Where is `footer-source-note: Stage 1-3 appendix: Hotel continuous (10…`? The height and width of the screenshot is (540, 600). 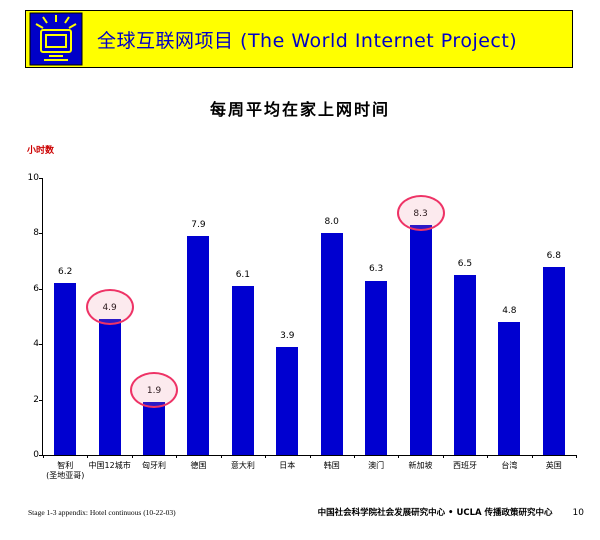 footer-source-note: Stage 1-3 appendix: Hotel continuous (10… is located at coordinates (102, 512).